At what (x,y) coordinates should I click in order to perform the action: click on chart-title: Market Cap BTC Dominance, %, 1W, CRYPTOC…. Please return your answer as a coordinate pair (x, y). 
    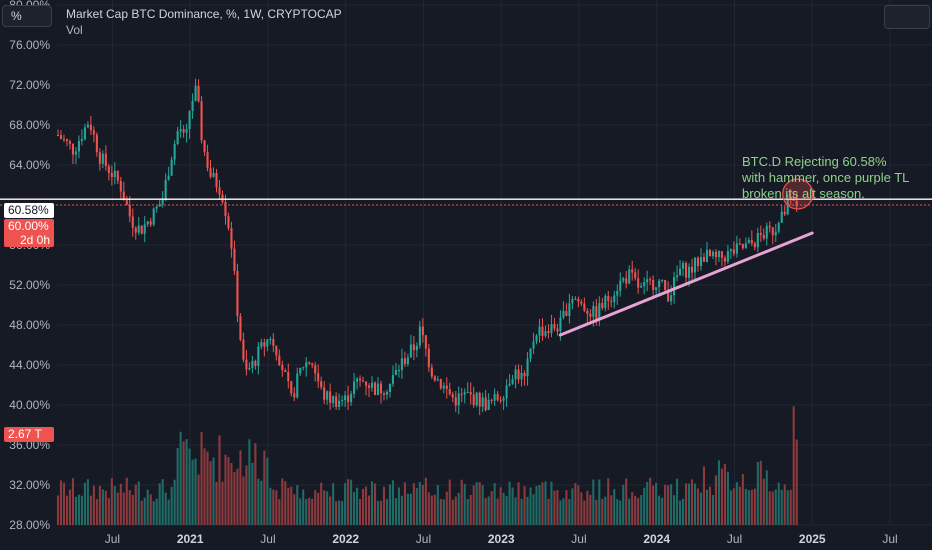
    Looking at the image, I should click on (204, 14).